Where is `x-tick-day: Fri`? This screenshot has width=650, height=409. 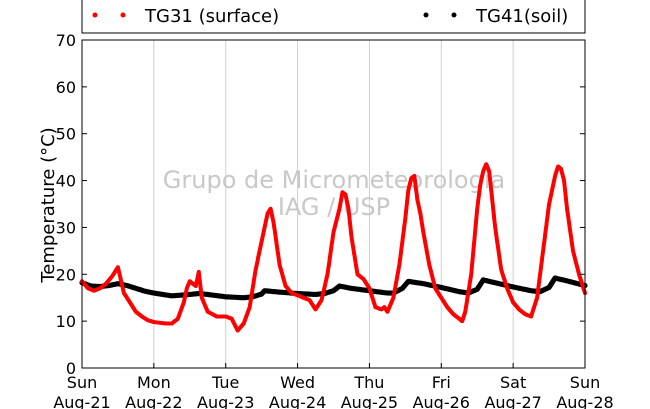 x-tick-day: Fri is located at coordinates (441, 382).